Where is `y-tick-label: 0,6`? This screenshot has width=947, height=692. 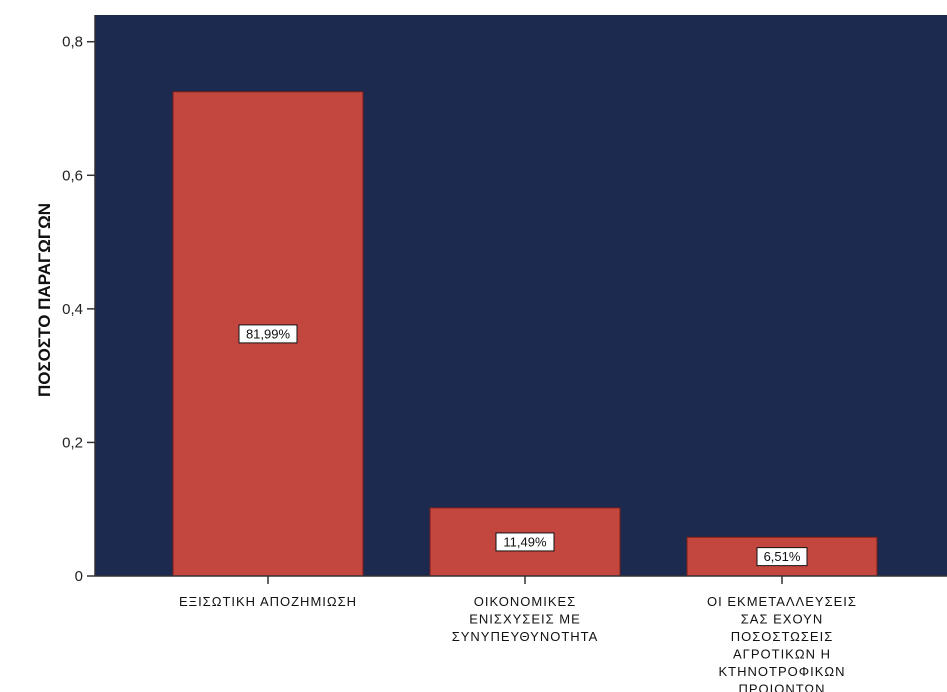 y-tick-label: 0,6 is located at coordinates (72, 175).